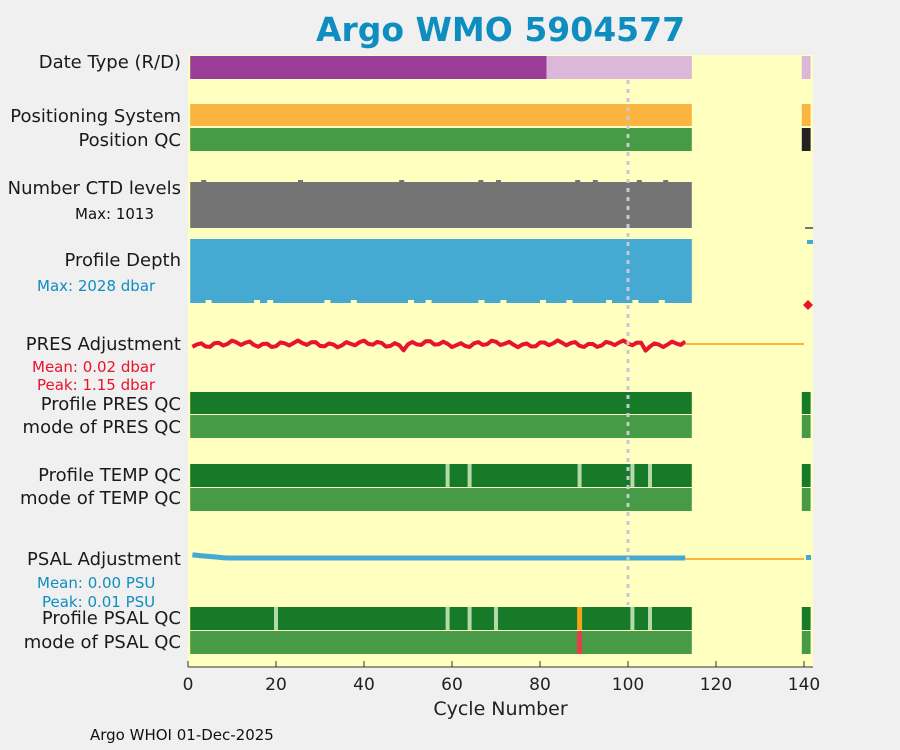 This screenshot has width=900, height=750. I want to click on profile-psal-qc-bar, so click(441, 618).